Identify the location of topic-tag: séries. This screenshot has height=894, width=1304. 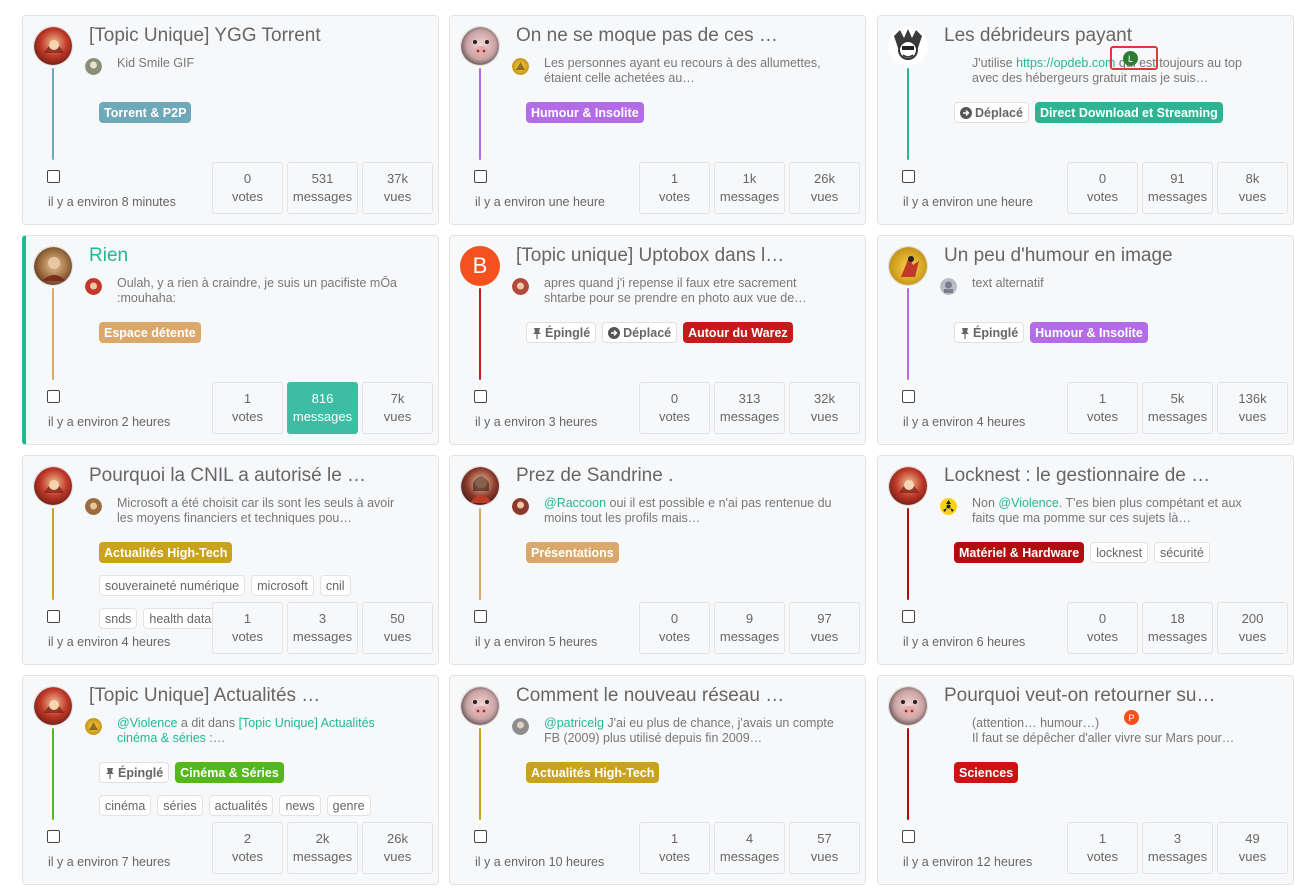
(180, 805).